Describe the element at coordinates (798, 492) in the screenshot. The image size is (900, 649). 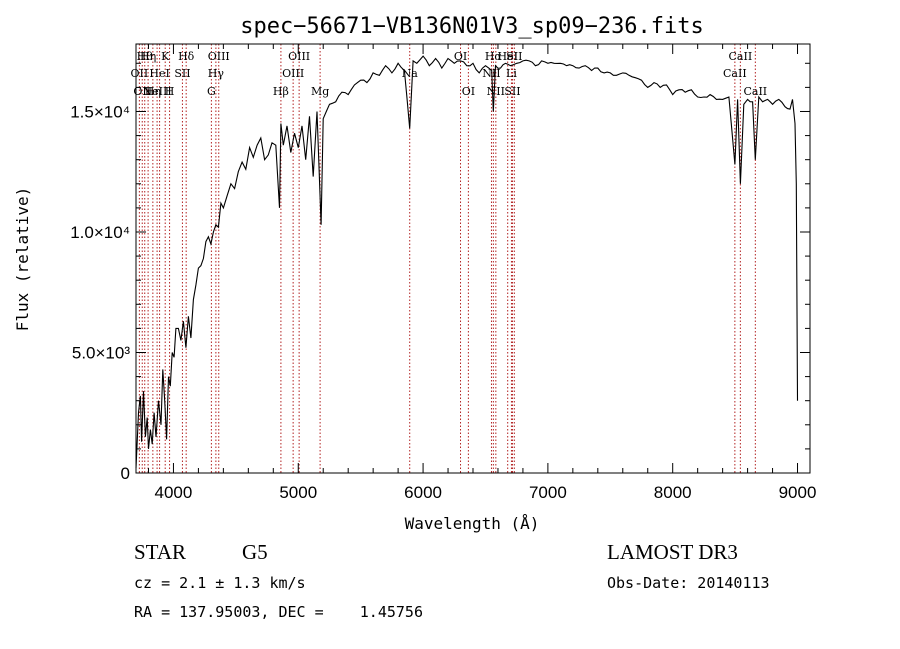
I see `x-tick-label: 9000` at that location.